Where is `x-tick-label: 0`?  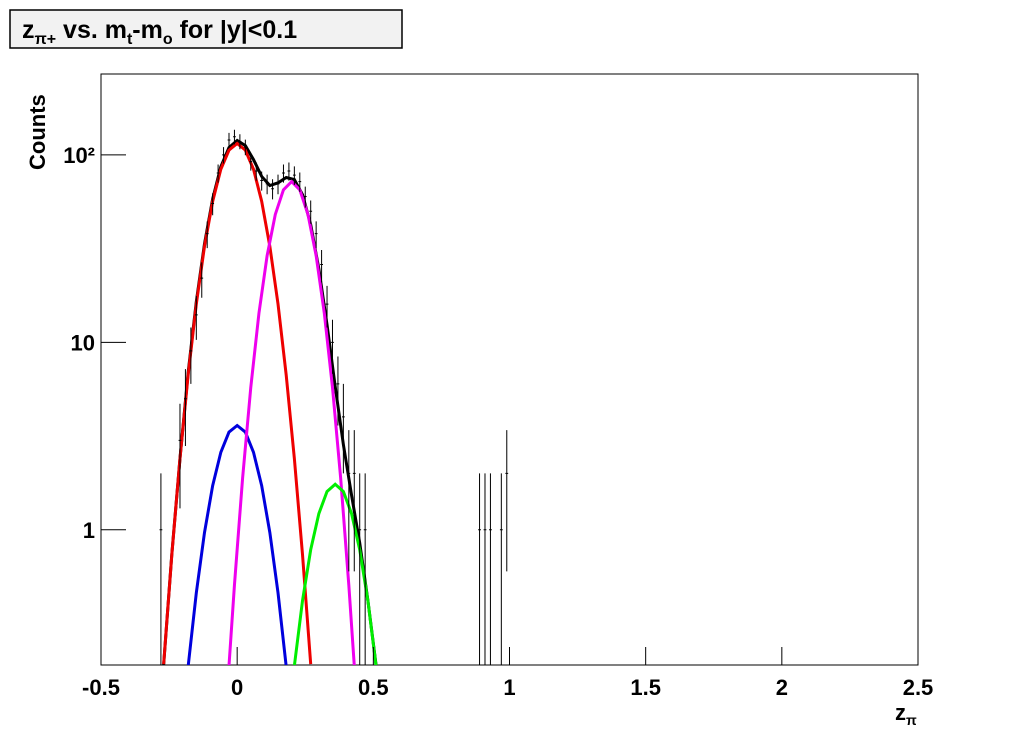 x-tick-label: 0 is located at coordinates (237, 687).